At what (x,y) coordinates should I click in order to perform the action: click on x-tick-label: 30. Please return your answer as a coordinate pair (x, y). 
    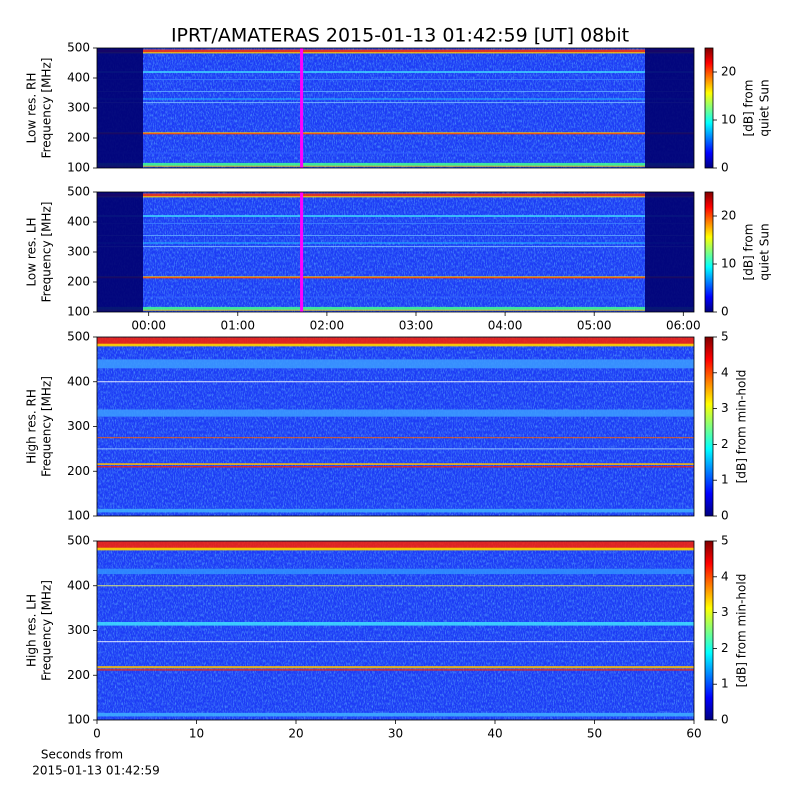
    Looking at the image, I should click on (395, 734).